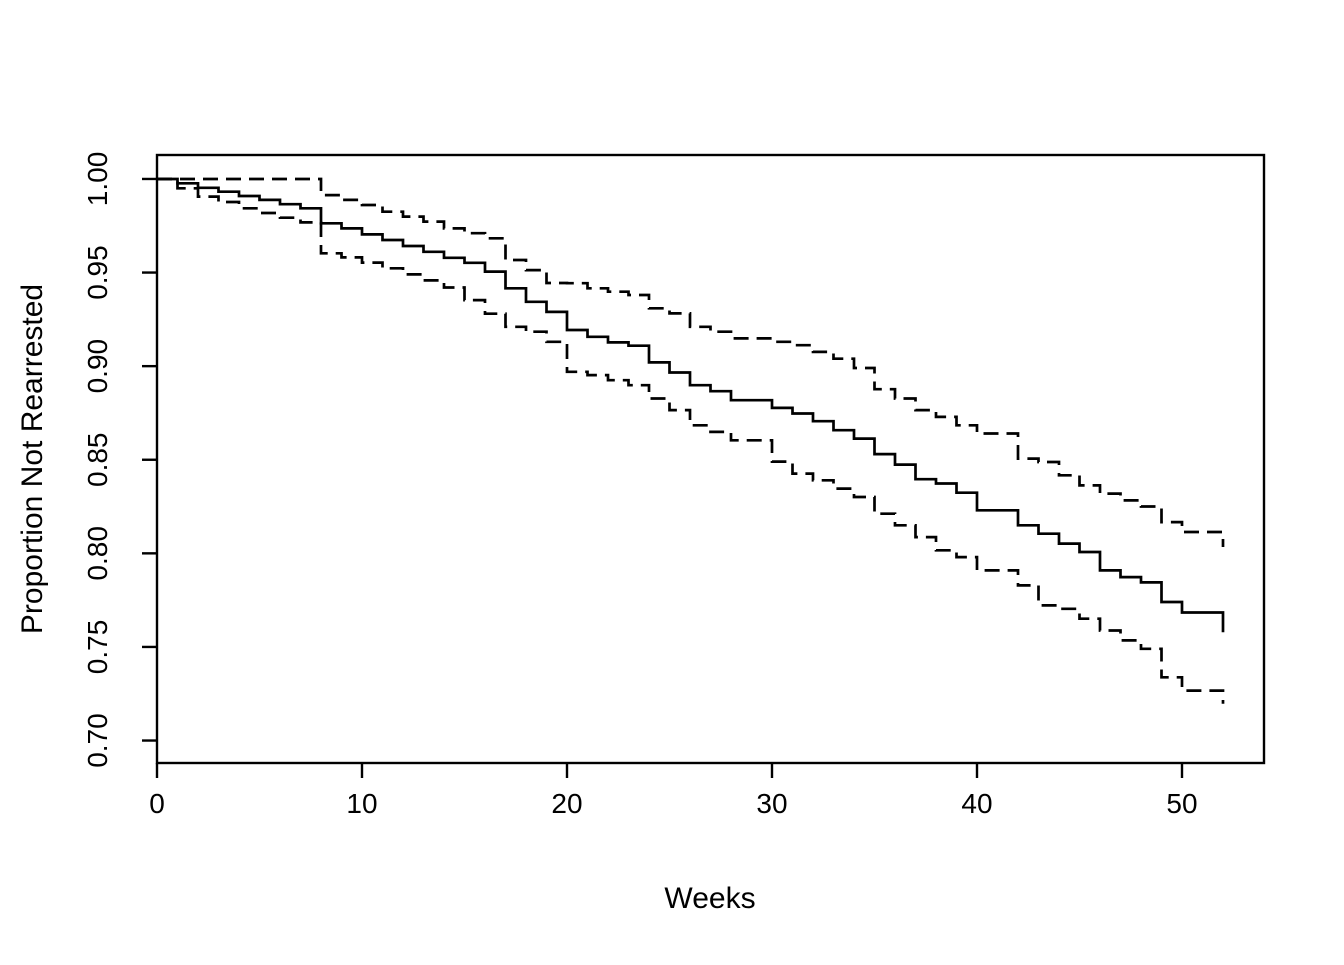 This screenshot has height=965, width=1344. What do you see at coordinates (32, 459) in the screenshot?
I see `y-axis-title: Proportion Not Rearrested` at bounding box center [32, 459].